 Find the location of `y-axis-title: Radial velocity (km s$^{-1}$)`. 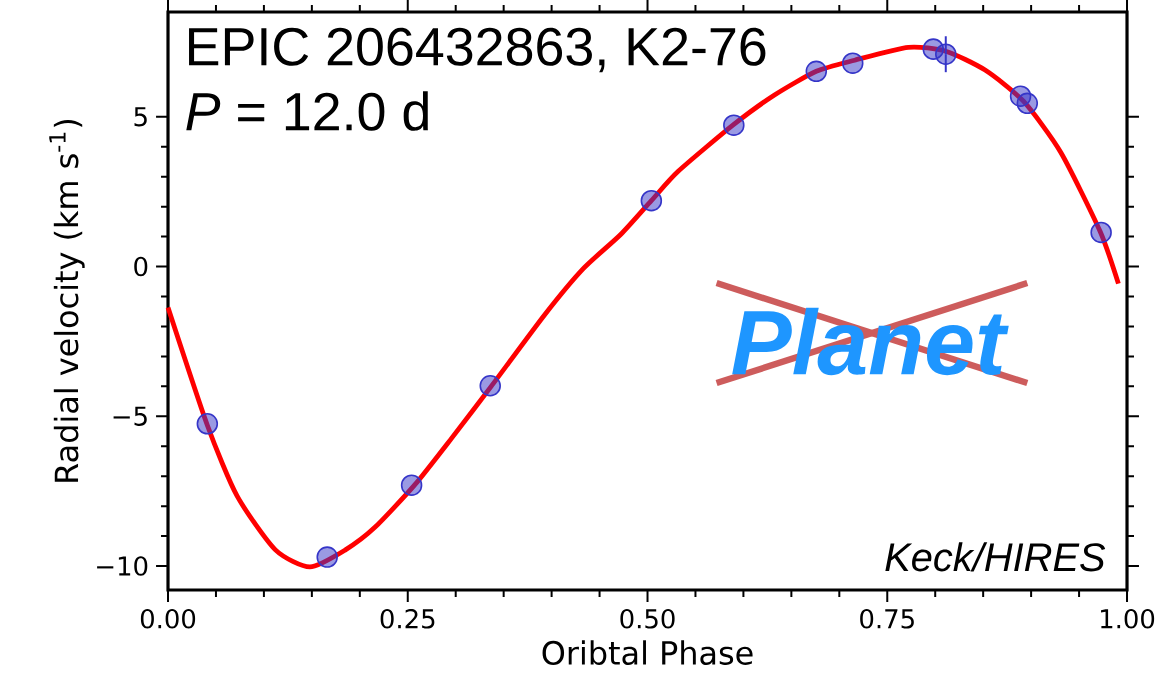

y-axis-title: Radial velocity (km s$^{-1}$) is located at coordinates (67, 300).